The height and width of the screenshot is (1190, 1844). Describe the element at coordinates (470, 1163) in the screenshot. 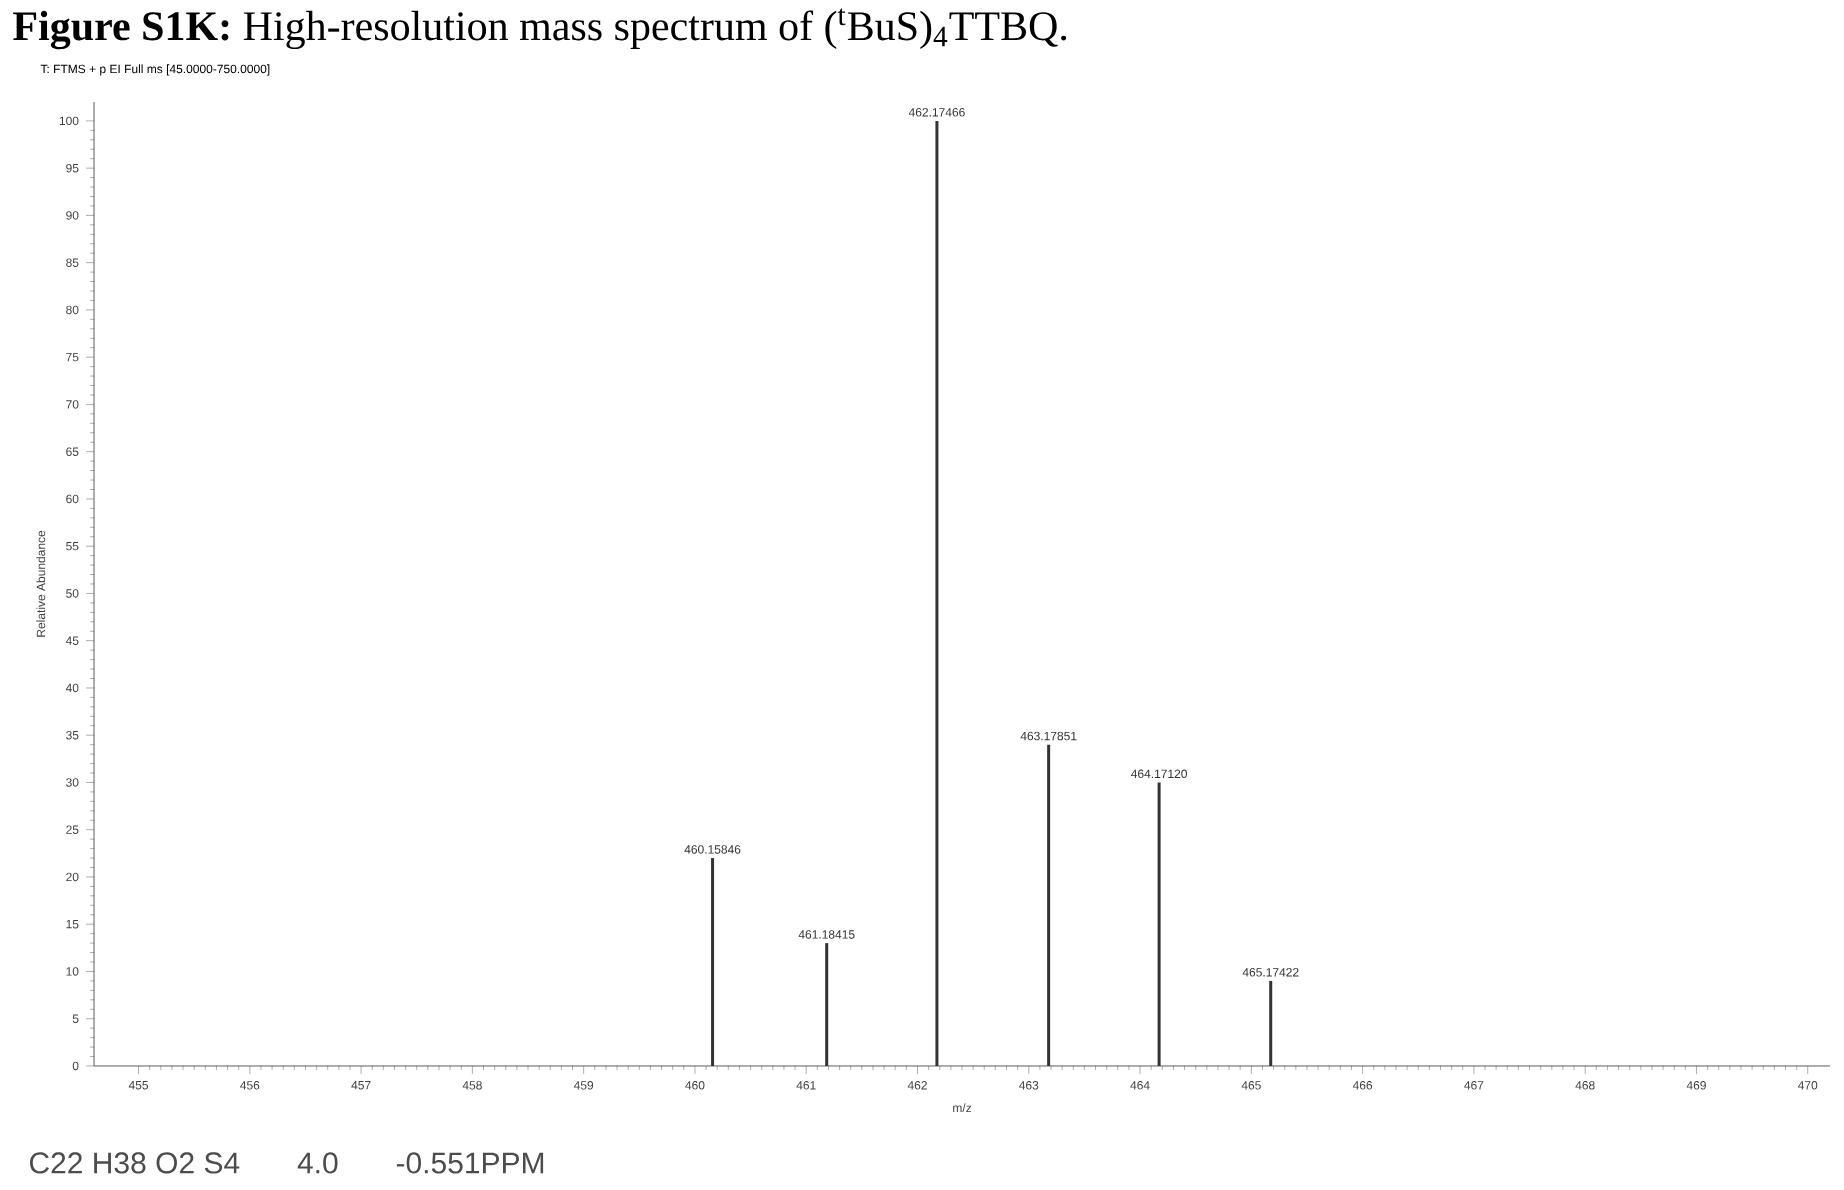

I see `text: -0.551PPM` at that location.